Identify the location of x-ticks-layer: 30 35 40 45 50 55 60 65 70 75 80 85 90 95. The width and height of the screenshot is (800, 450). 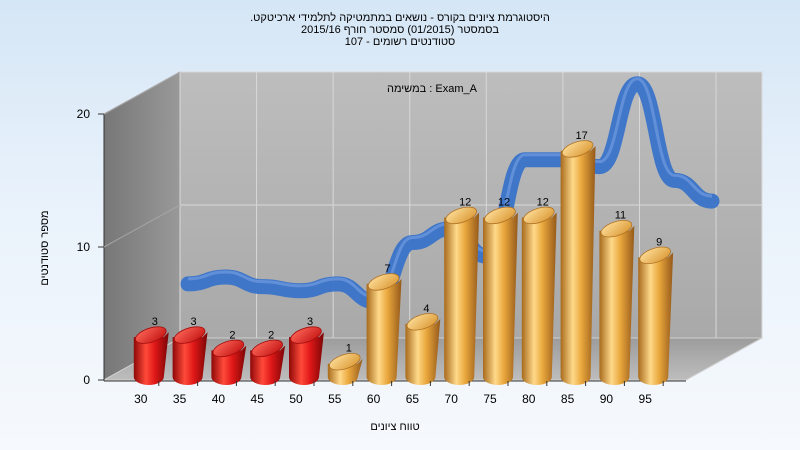
(399, 393).